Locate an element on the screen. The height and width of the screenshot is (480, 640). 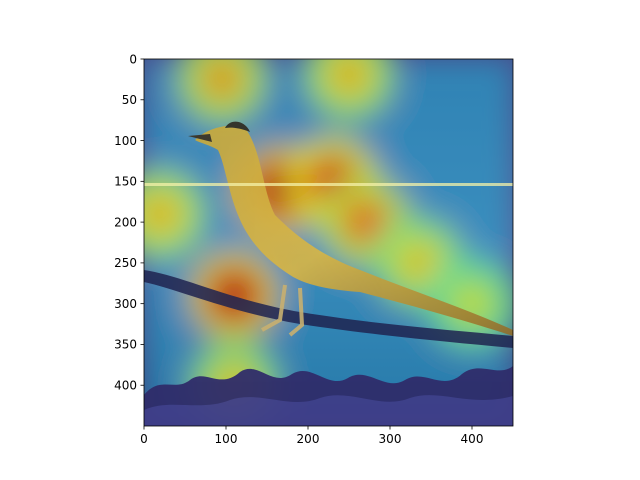
branch is located at coordinates (328, 309).